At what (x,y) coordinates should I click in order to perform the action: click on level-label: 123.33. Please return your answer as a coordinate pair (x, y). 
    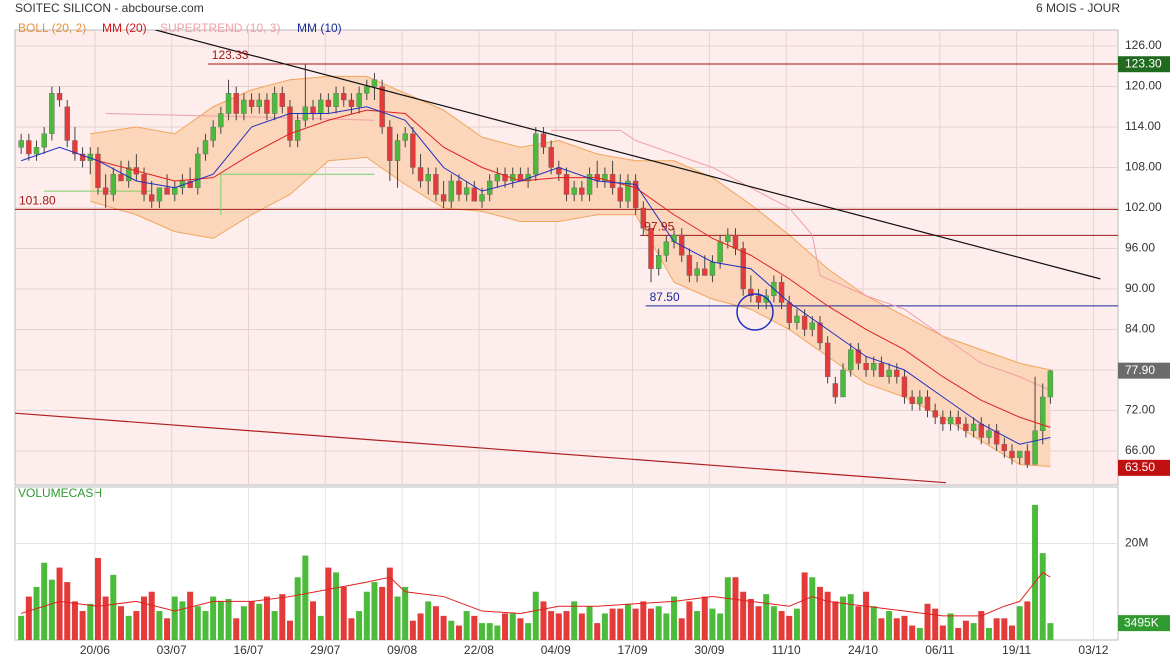
    Looking at the image, I should click on (230, 55).